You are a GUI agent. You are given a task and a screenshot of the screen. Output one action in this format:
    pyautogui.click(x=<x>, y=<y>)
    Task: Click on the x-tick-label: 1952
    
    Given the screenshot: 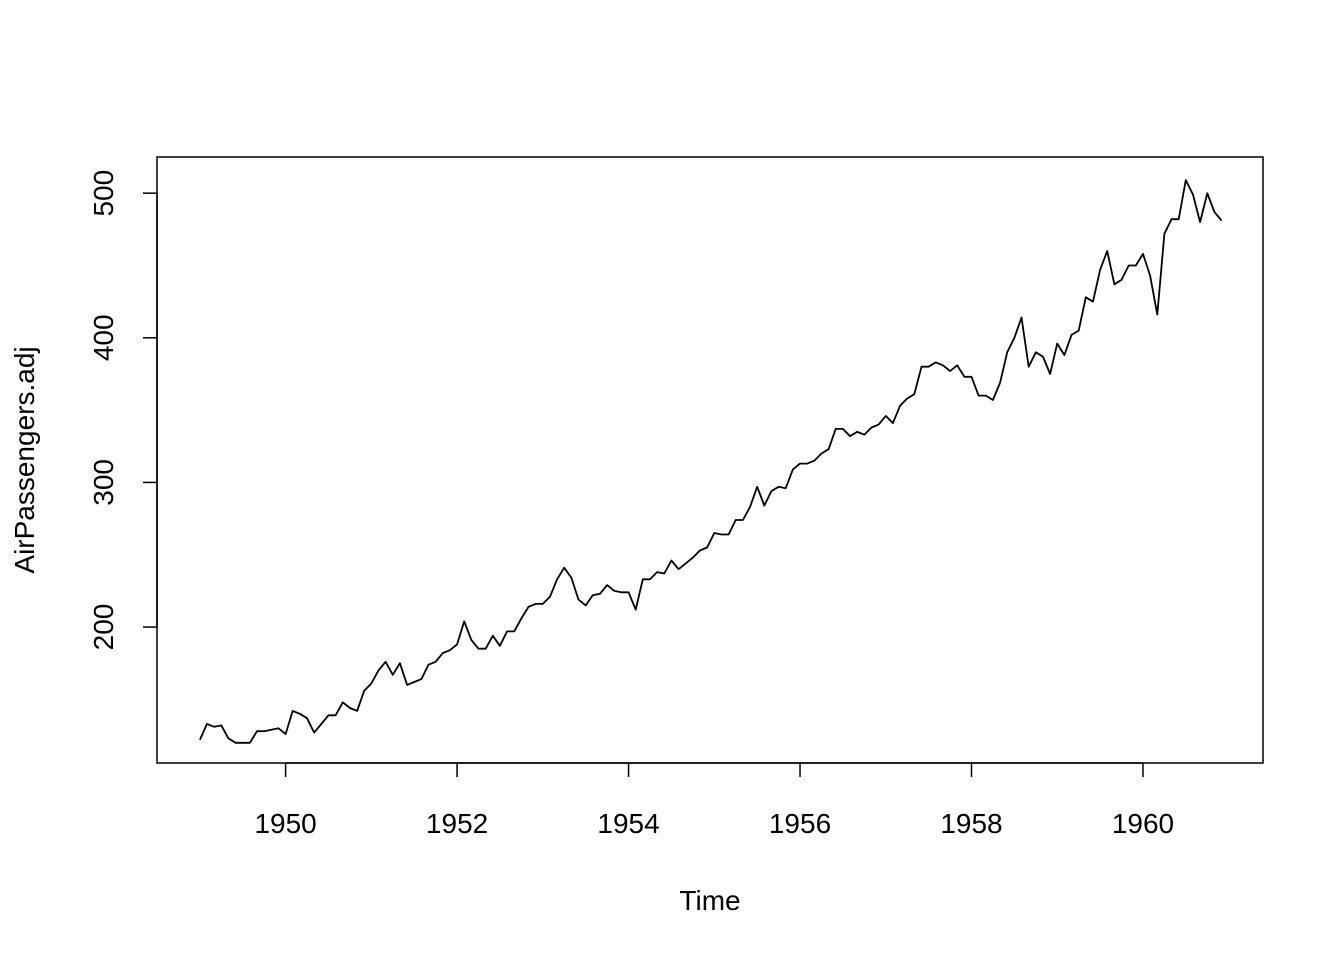 What is the action you would take?
    pyautogui.click(x=457, y=823)
    